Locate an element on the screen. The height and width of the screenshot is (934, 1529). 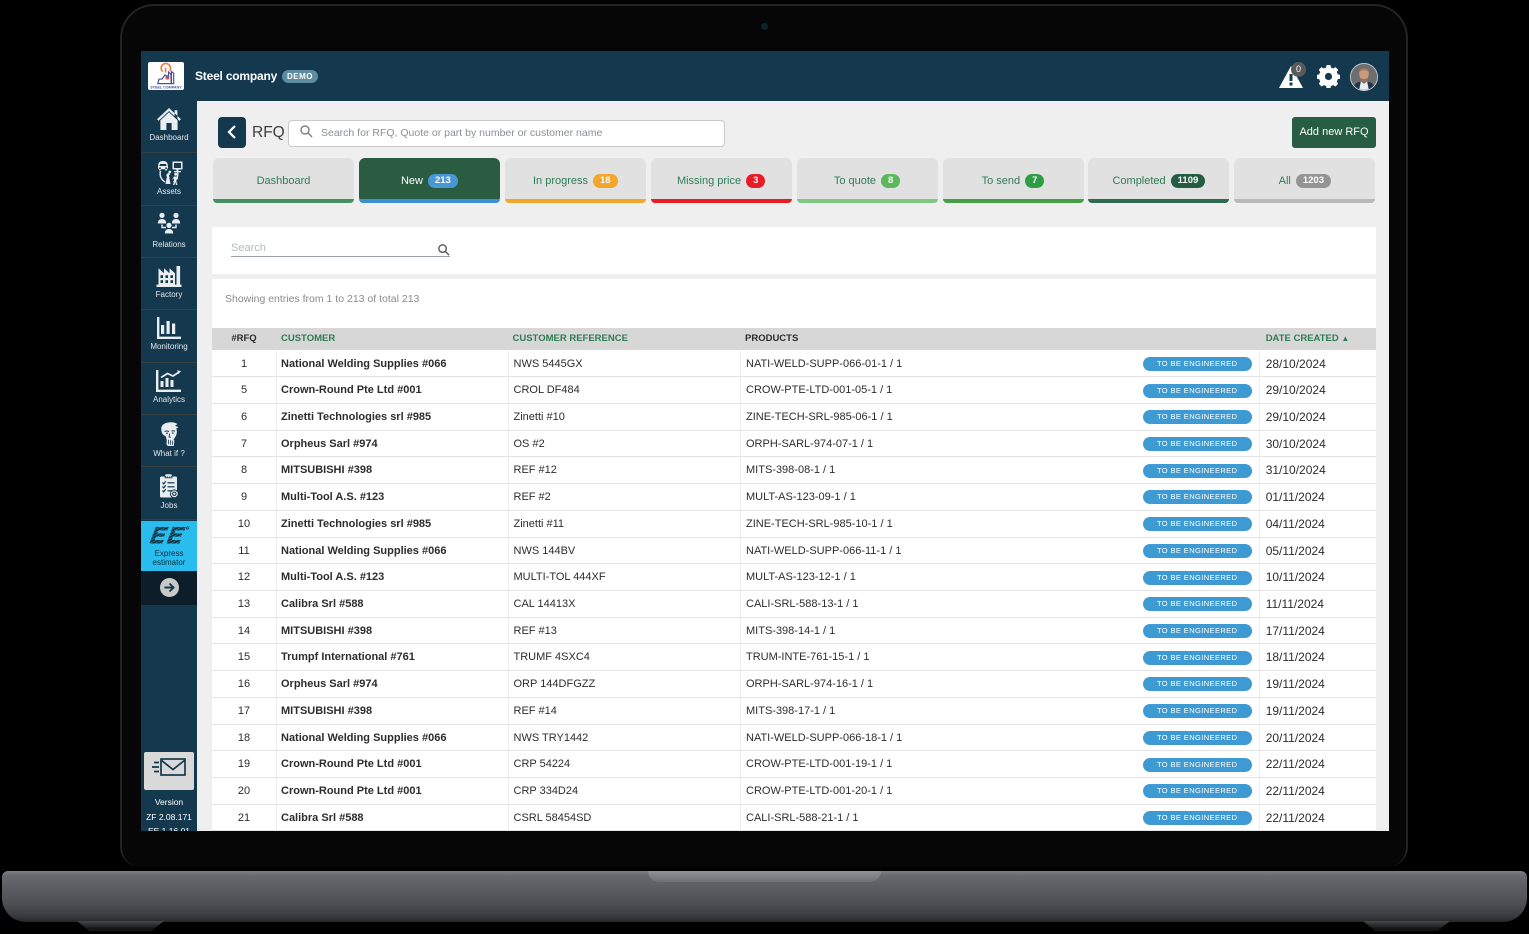
svg-text: STEEL COMPANY is located at coordinates (166, 87).